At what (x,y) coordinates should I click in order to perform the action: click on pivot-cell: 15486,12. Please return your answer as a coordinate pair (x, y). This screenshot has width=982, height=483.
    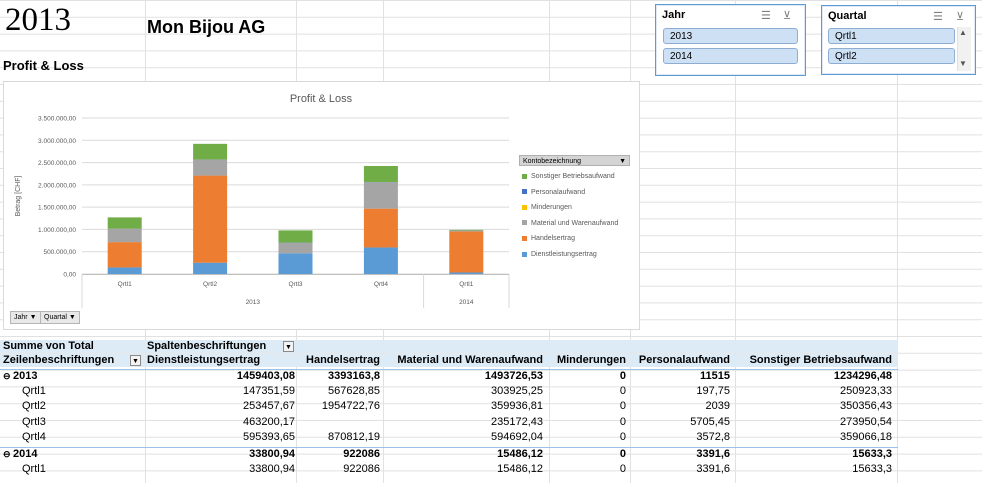
    Looking at the image, I should click on (520, 468).